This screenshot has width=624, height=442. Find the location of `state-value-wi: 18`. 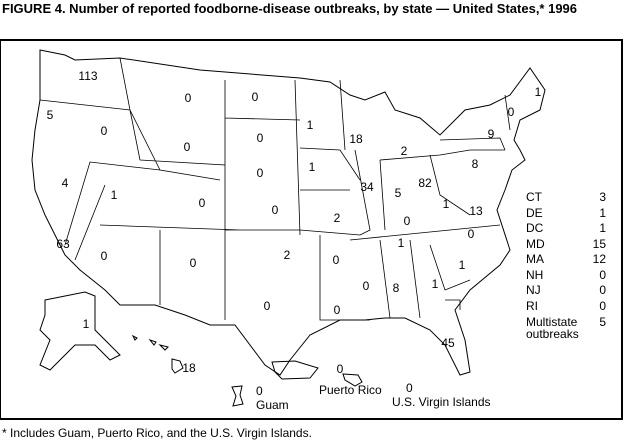

state-value-wi: 18 is located at coordinates (356, 139).